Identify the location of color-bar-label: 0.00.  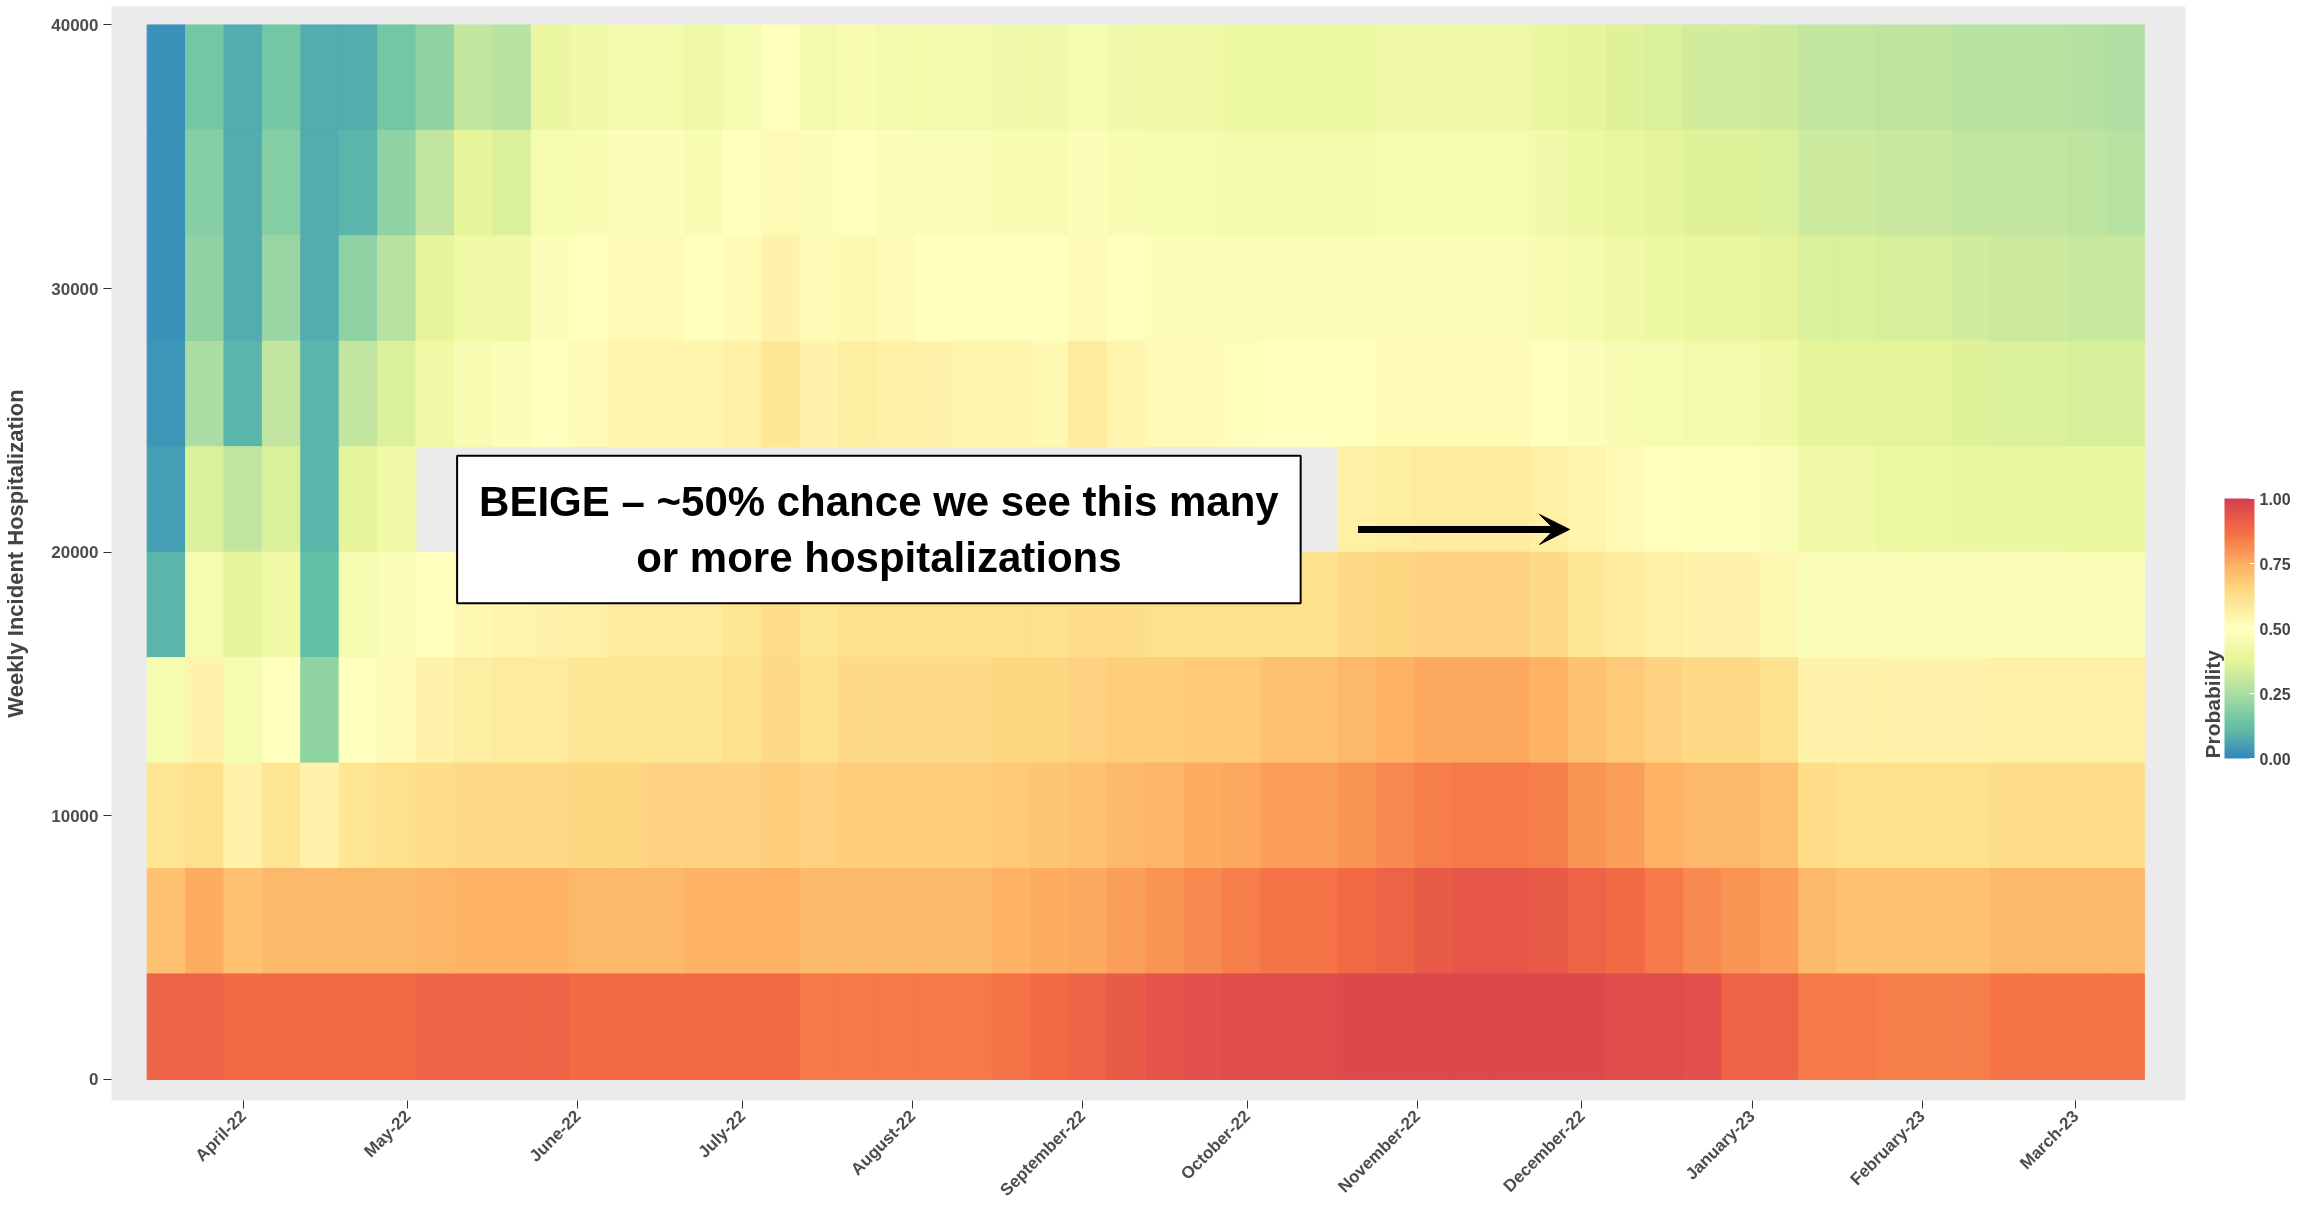
(2275, 759).